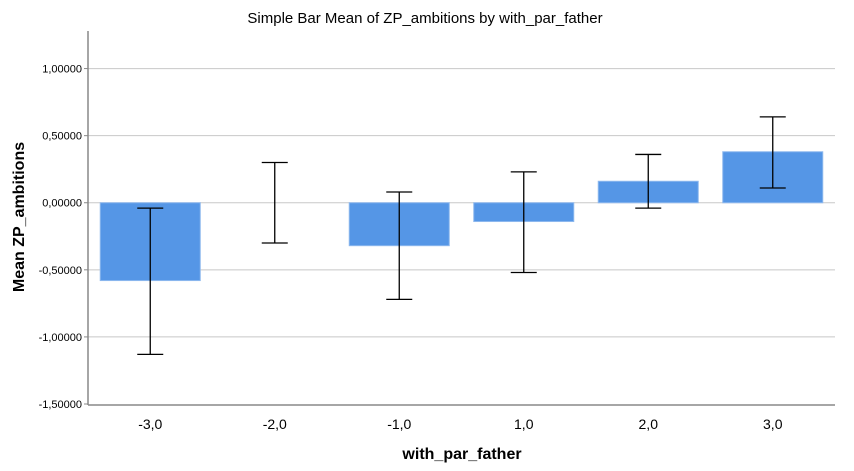  Describe the element at coordinates (150, 424) in the screenshot. I see `x-tick-label: -3,0` at that location.